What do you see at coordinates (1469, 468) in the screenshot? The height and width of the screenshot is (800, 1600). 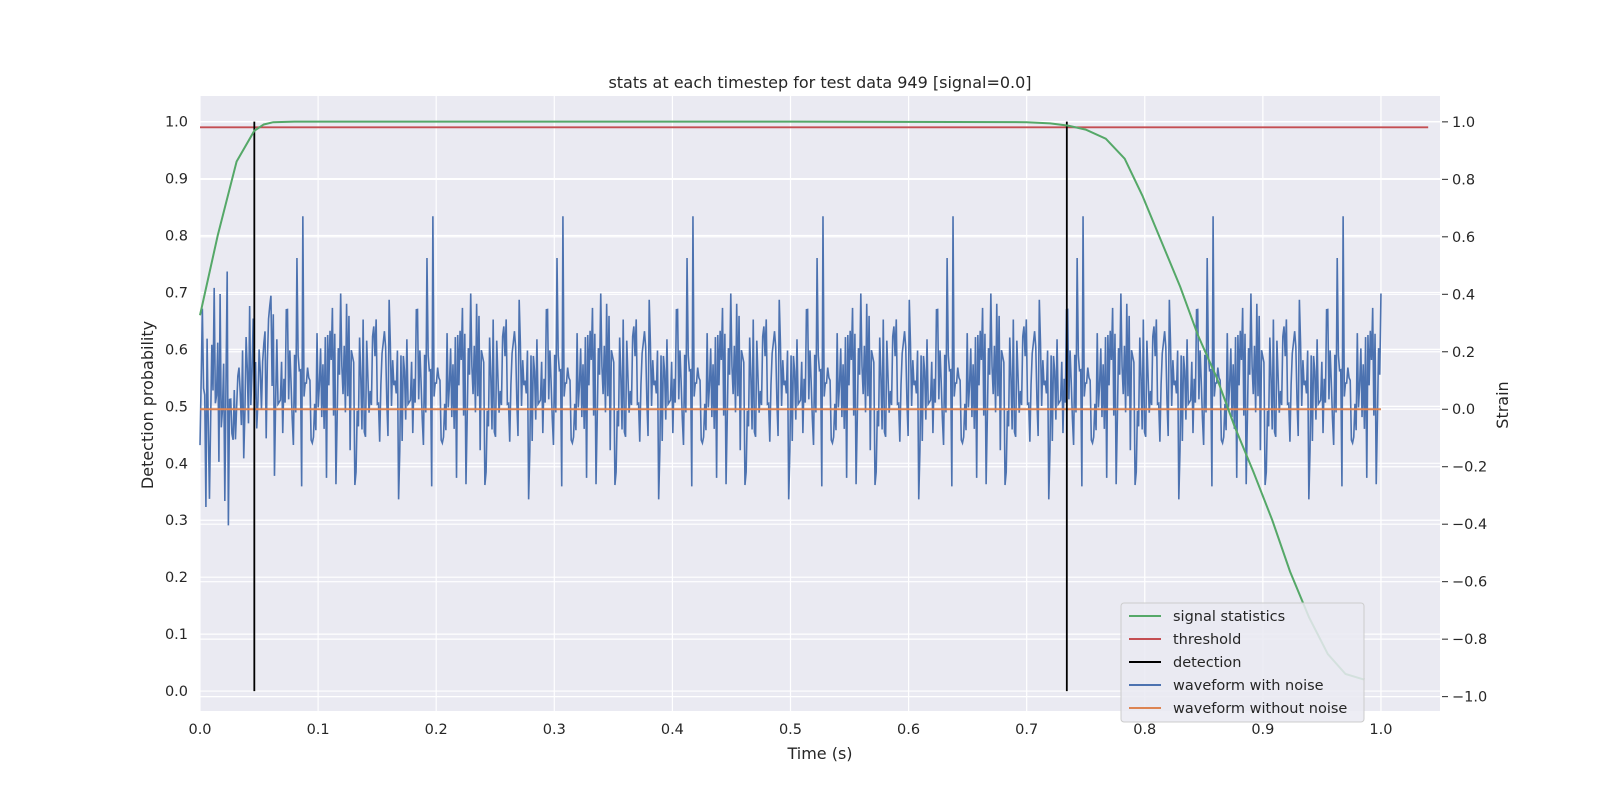 I see `y-right-tick-label: −0.2` at bounding box center [1469, 468].